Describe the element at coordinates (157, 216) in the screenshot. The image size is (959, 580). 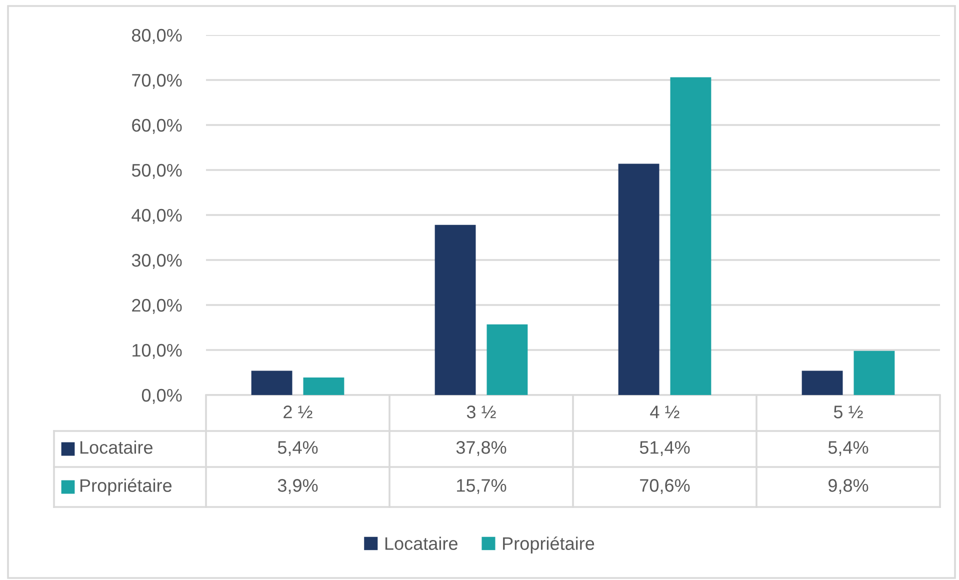
I see `y-tick-label: 40,0%` at that location.